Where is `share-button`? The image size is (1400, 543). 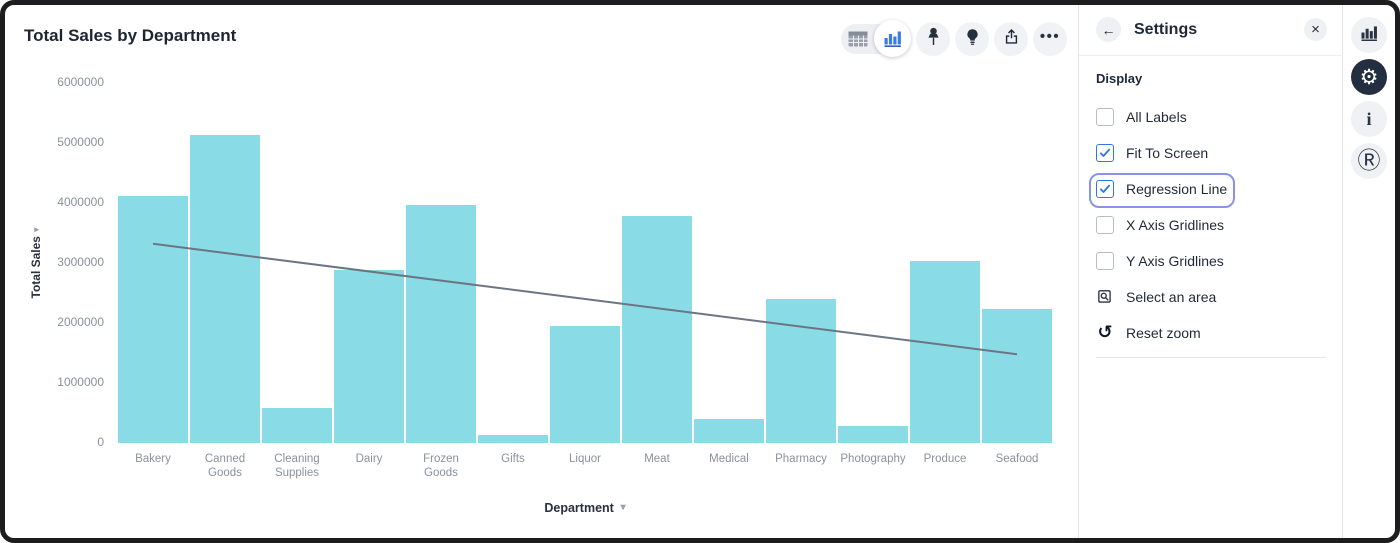
share-button is located at coordinates (1011, 39).